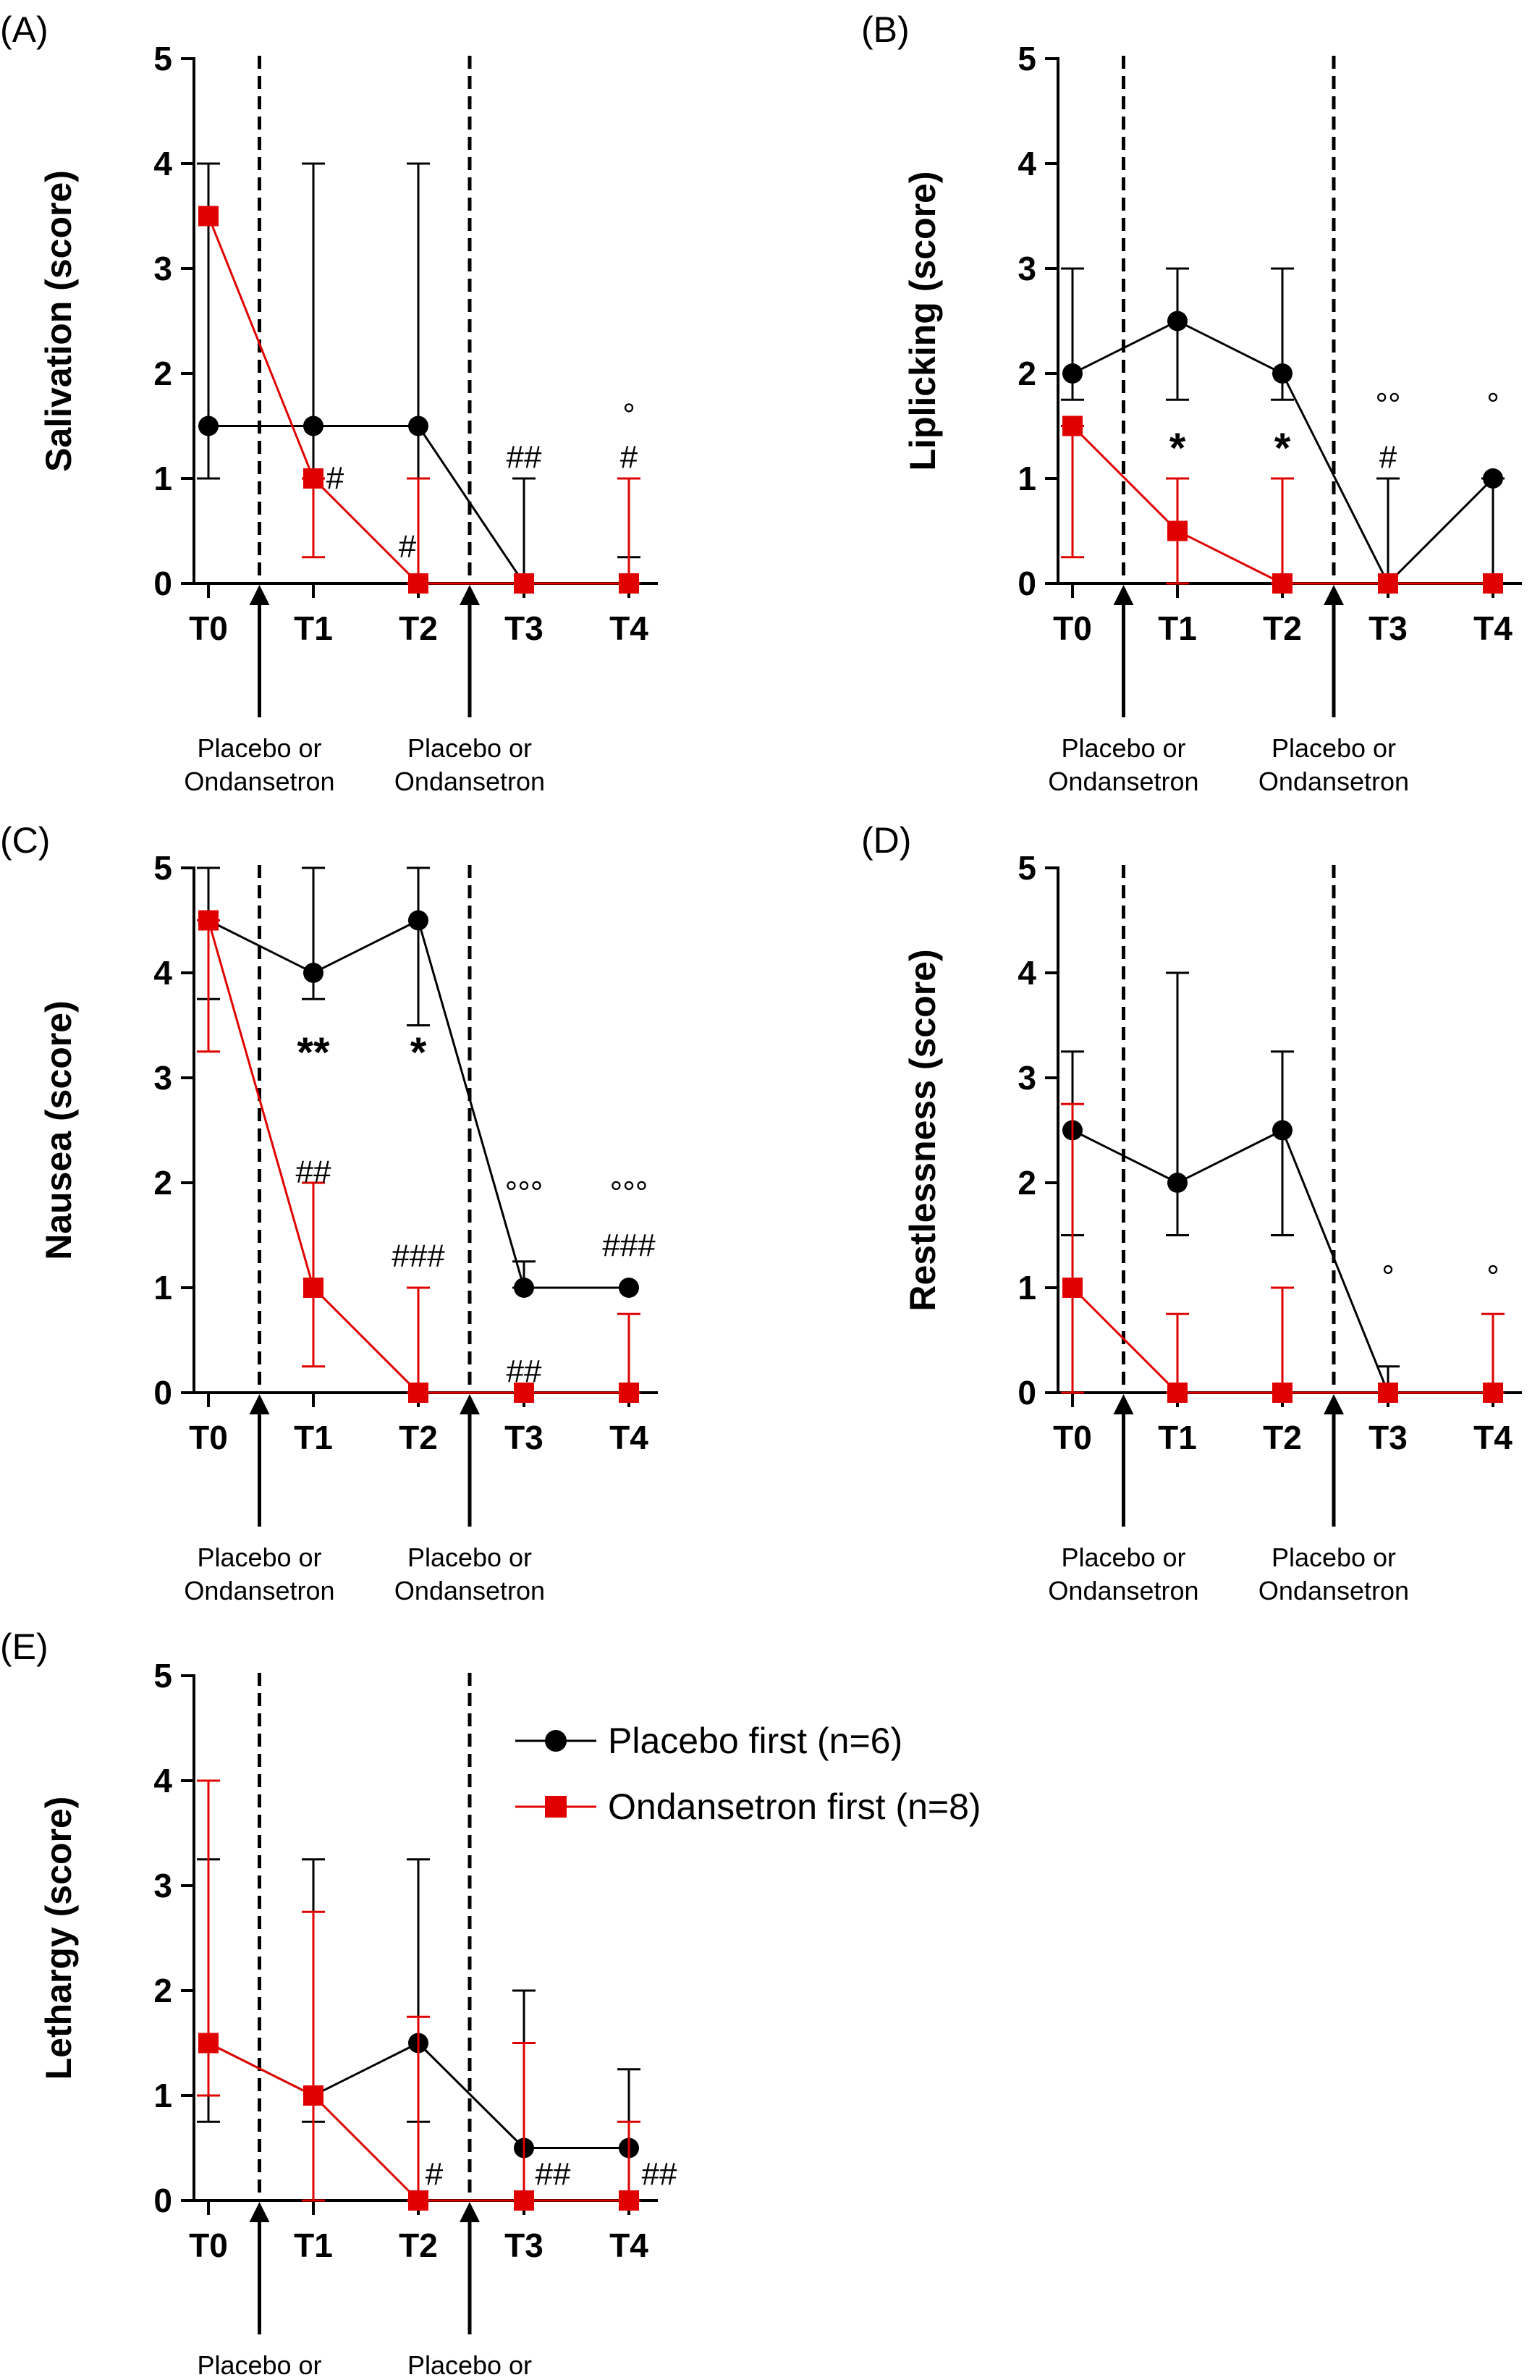 The height and width of the screenshot is (2380, 1540). Describe the element at coordinates (1388, 457) in the screenshot. I see `significance-mark: #` at that location.